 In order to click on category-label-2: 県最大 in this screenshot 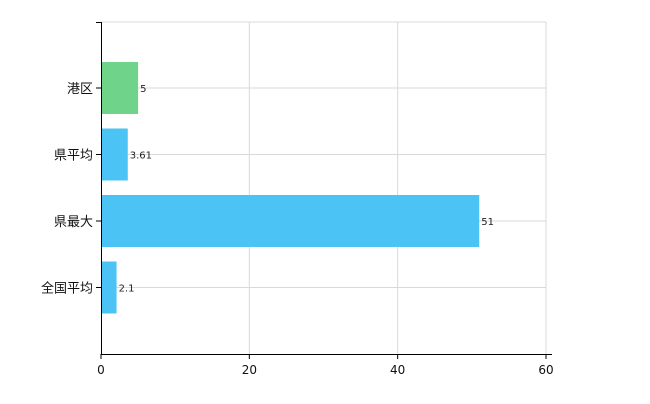, I will do `click(73, 222)`.